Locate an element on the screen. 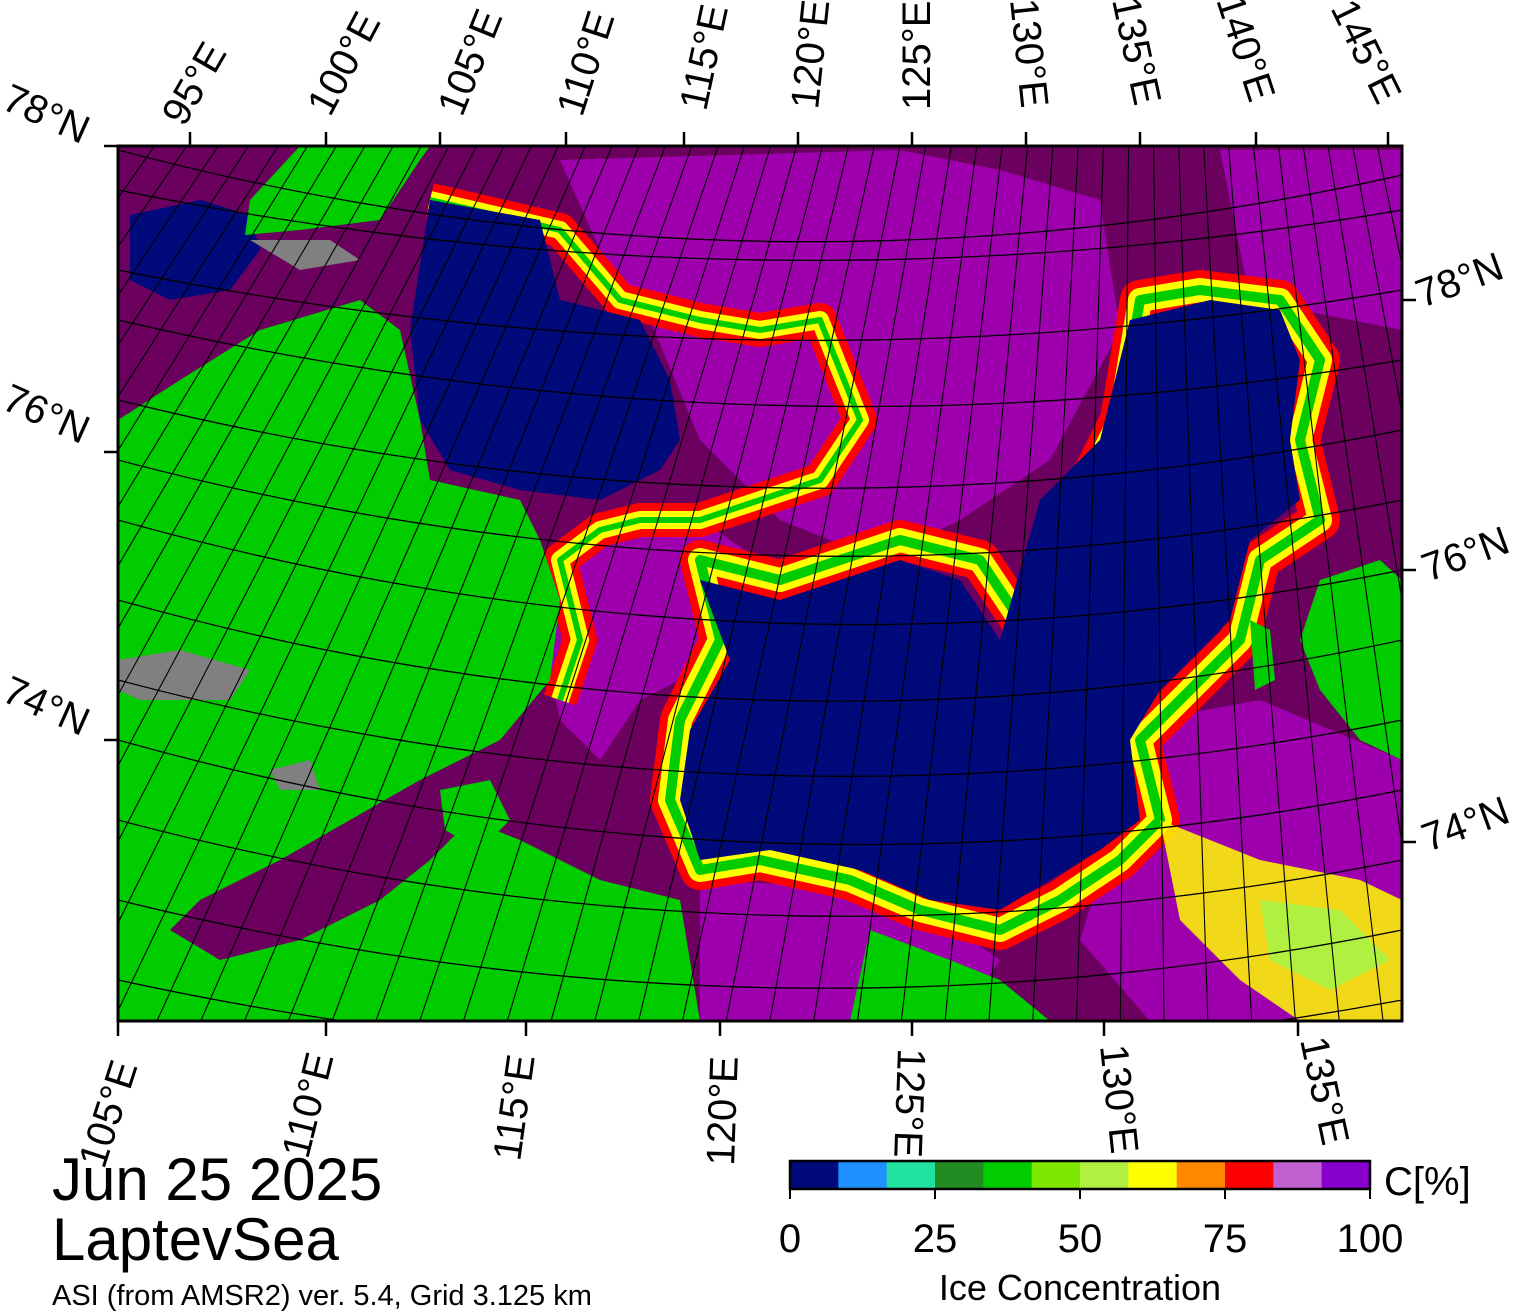 The height and width of the screenshot is (1314, 1525). bottom-lon-label: 120°E is located at coordinates (723, 1110).